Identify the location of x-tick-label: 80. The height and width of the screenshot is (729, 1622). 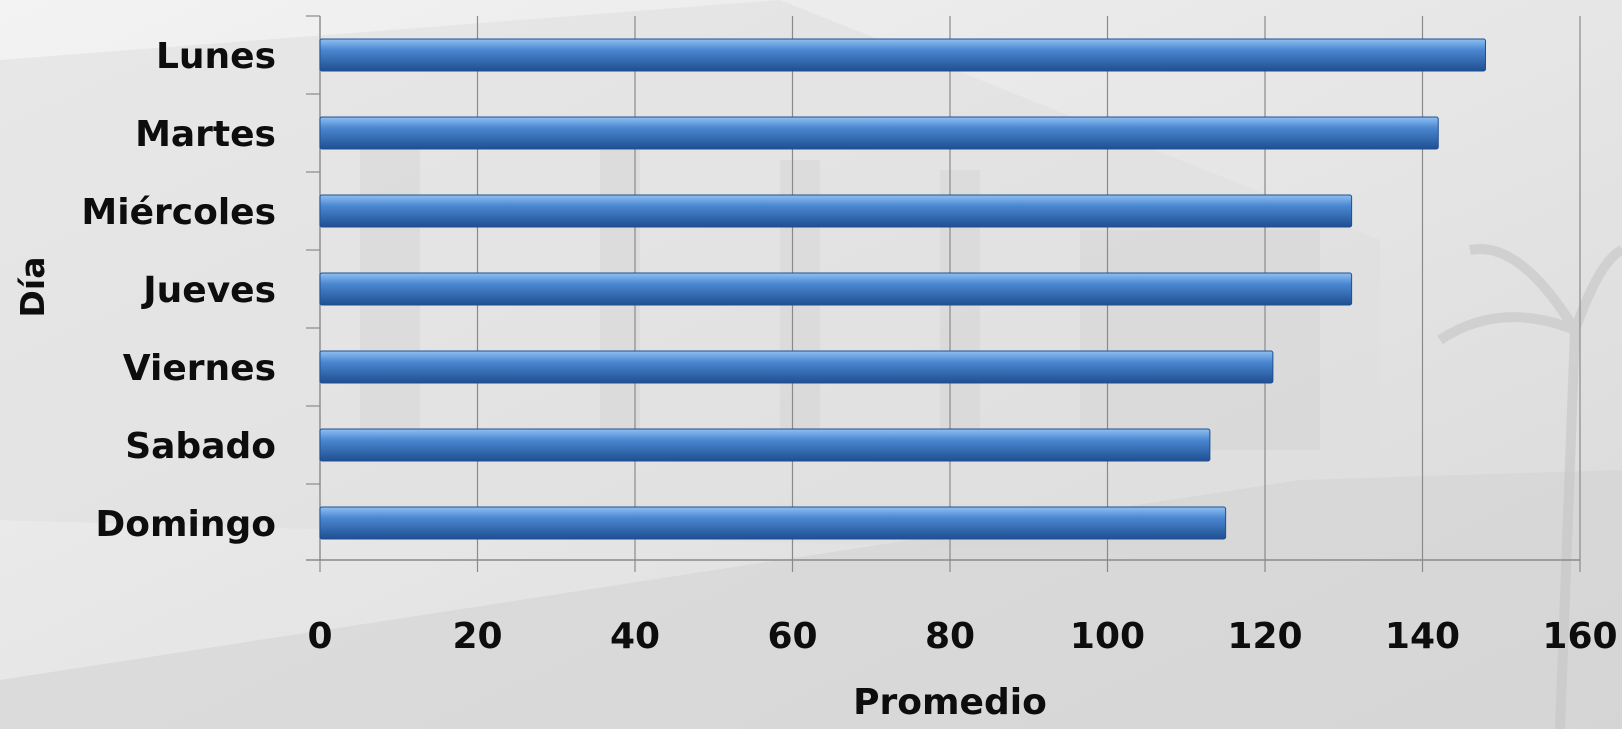
(950, 636).